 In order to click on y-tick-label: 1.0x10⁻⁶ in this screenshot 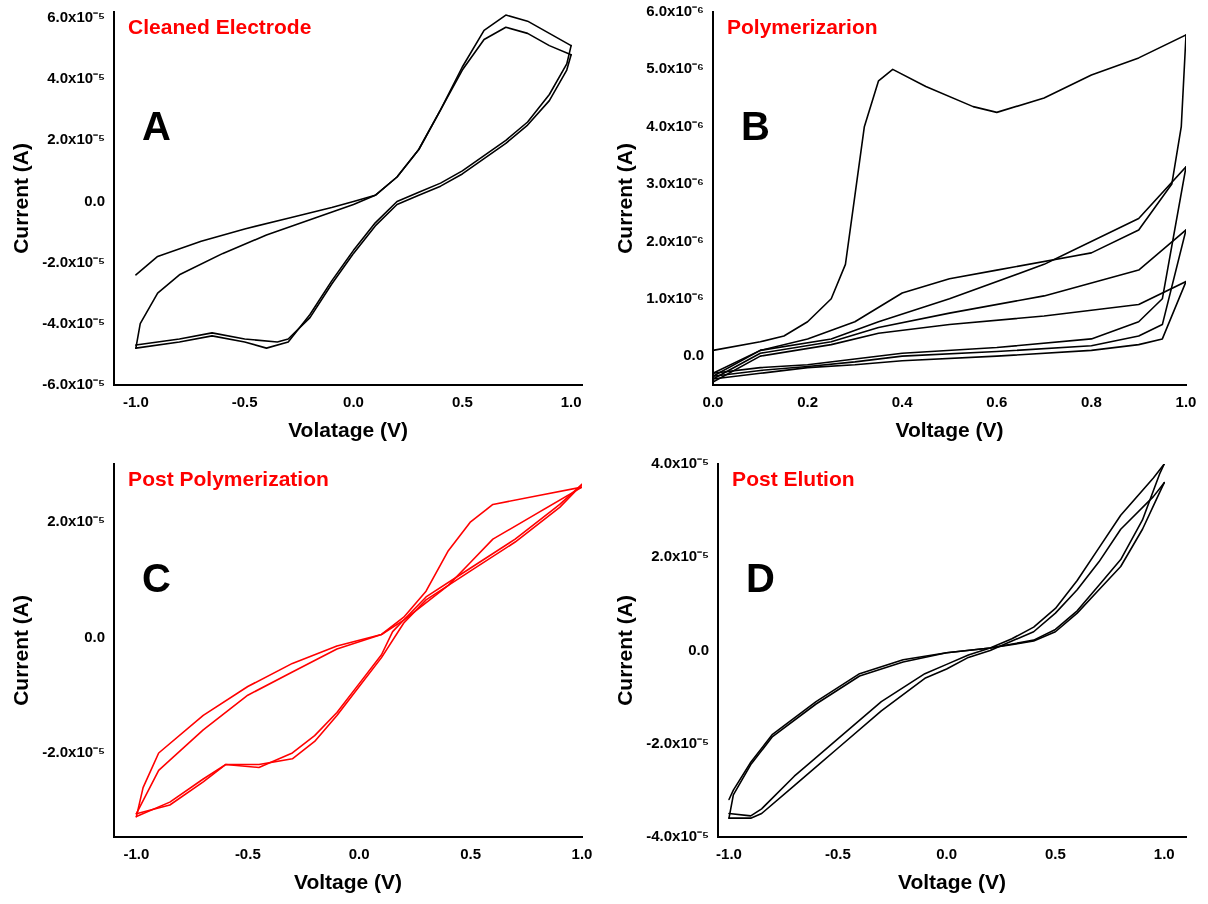, I will do `click(675, 297)`.